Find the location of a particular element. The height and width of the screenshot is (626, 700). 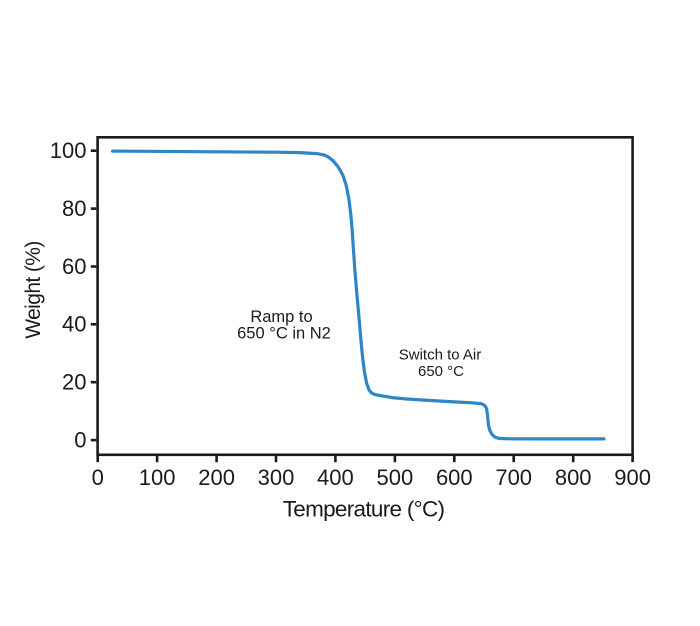

svg-text: Weight (%) is located at coordinates (33, 289).